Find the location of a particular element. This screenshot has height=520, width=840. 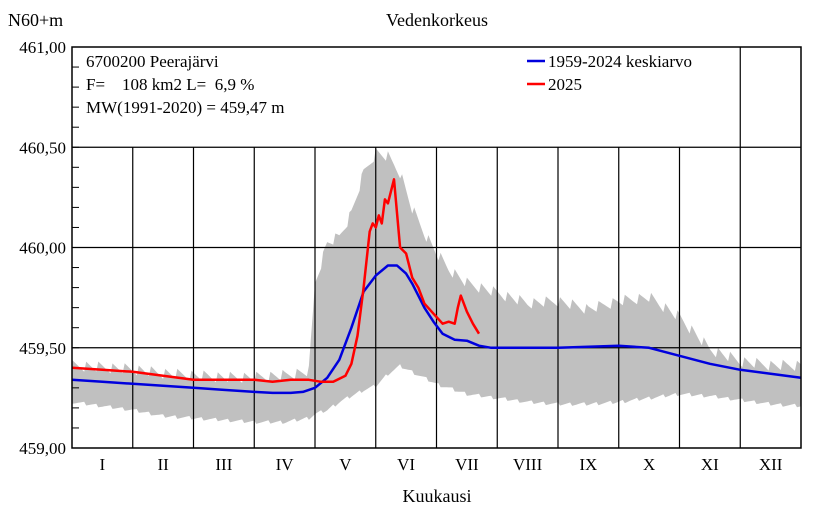

y-tick-label: 459,00 is located at coordinates (42, 448).